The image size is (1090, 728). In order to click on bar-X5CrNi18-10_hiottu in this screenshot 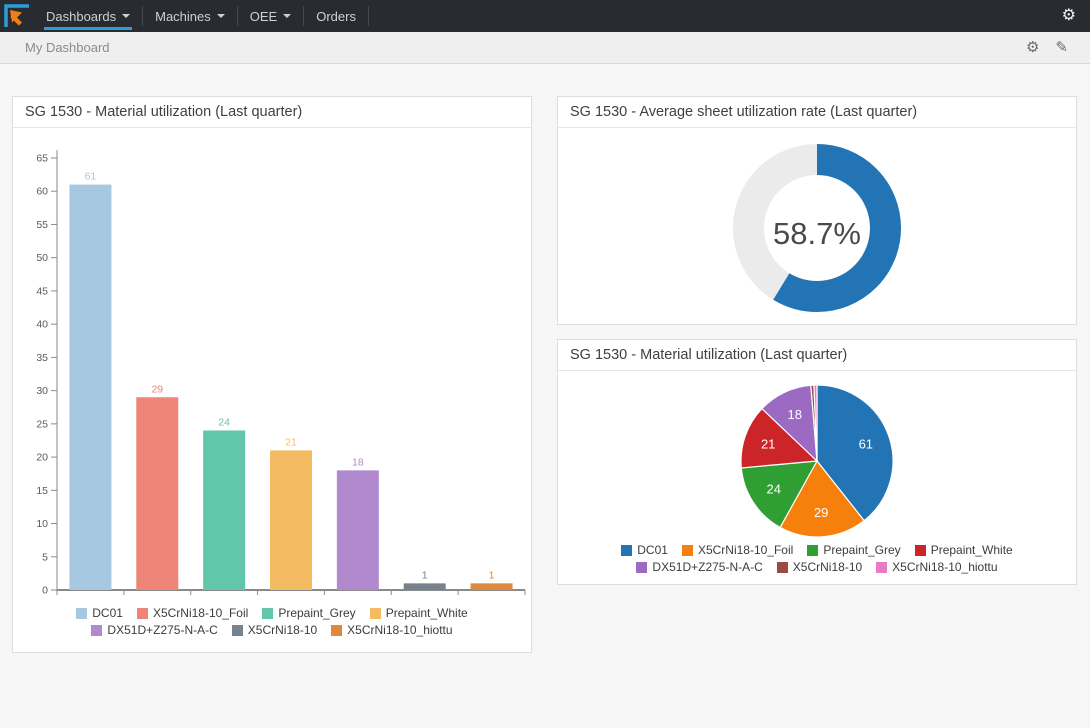, I will do `click(491, 586)`.